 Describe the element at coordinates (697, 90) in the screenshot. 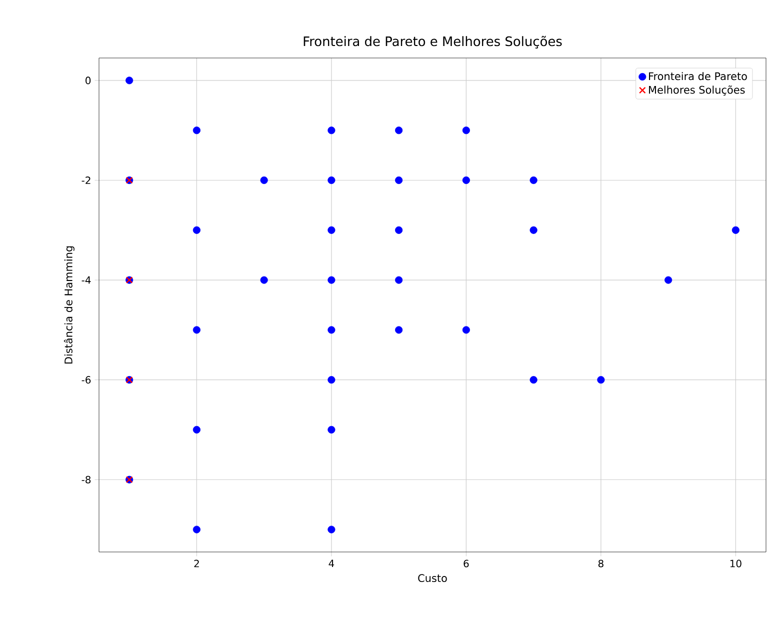

I see `legend-label: Melhores Soluções` at that location.